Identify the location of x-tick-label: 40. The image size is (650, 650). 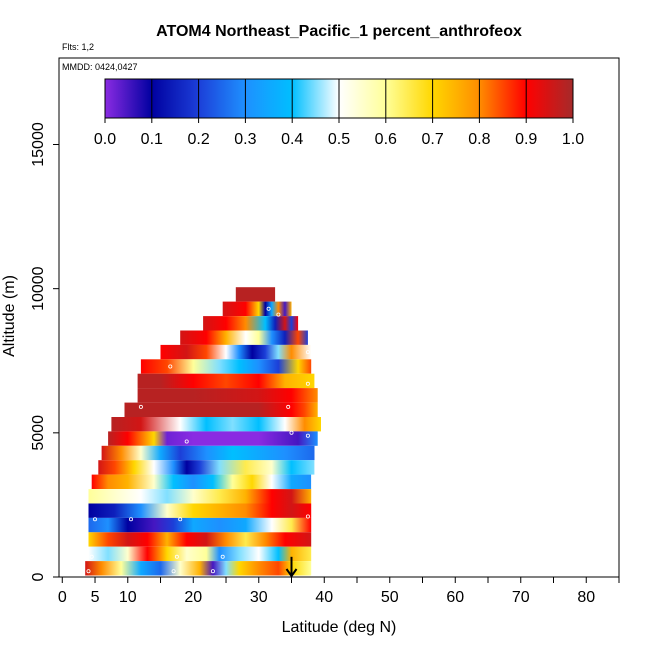
(324, 597).